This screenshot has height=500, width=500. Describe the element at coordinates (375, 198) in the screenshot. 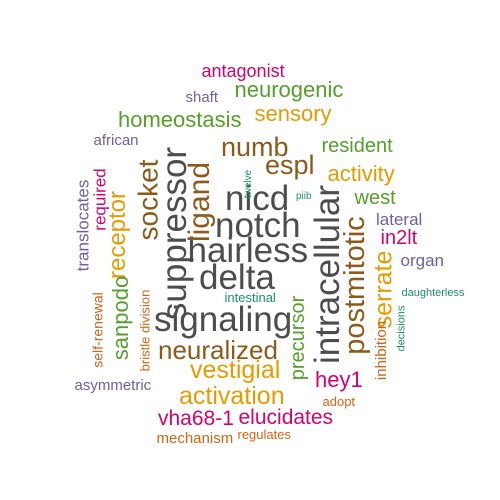

I see `word-west: west` at that location.